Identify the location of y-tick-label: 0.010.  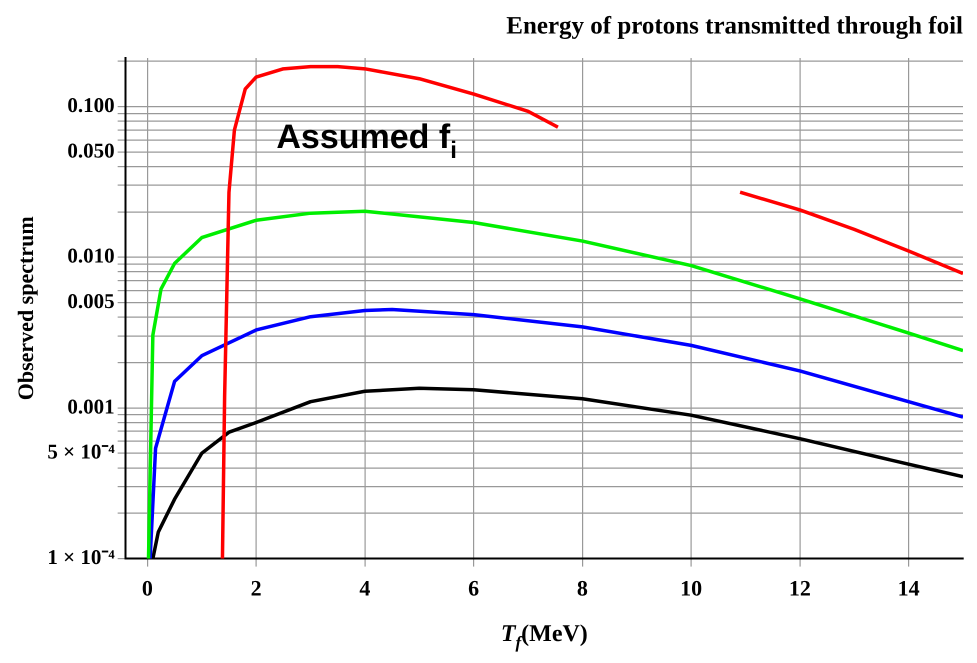
(91, 256).